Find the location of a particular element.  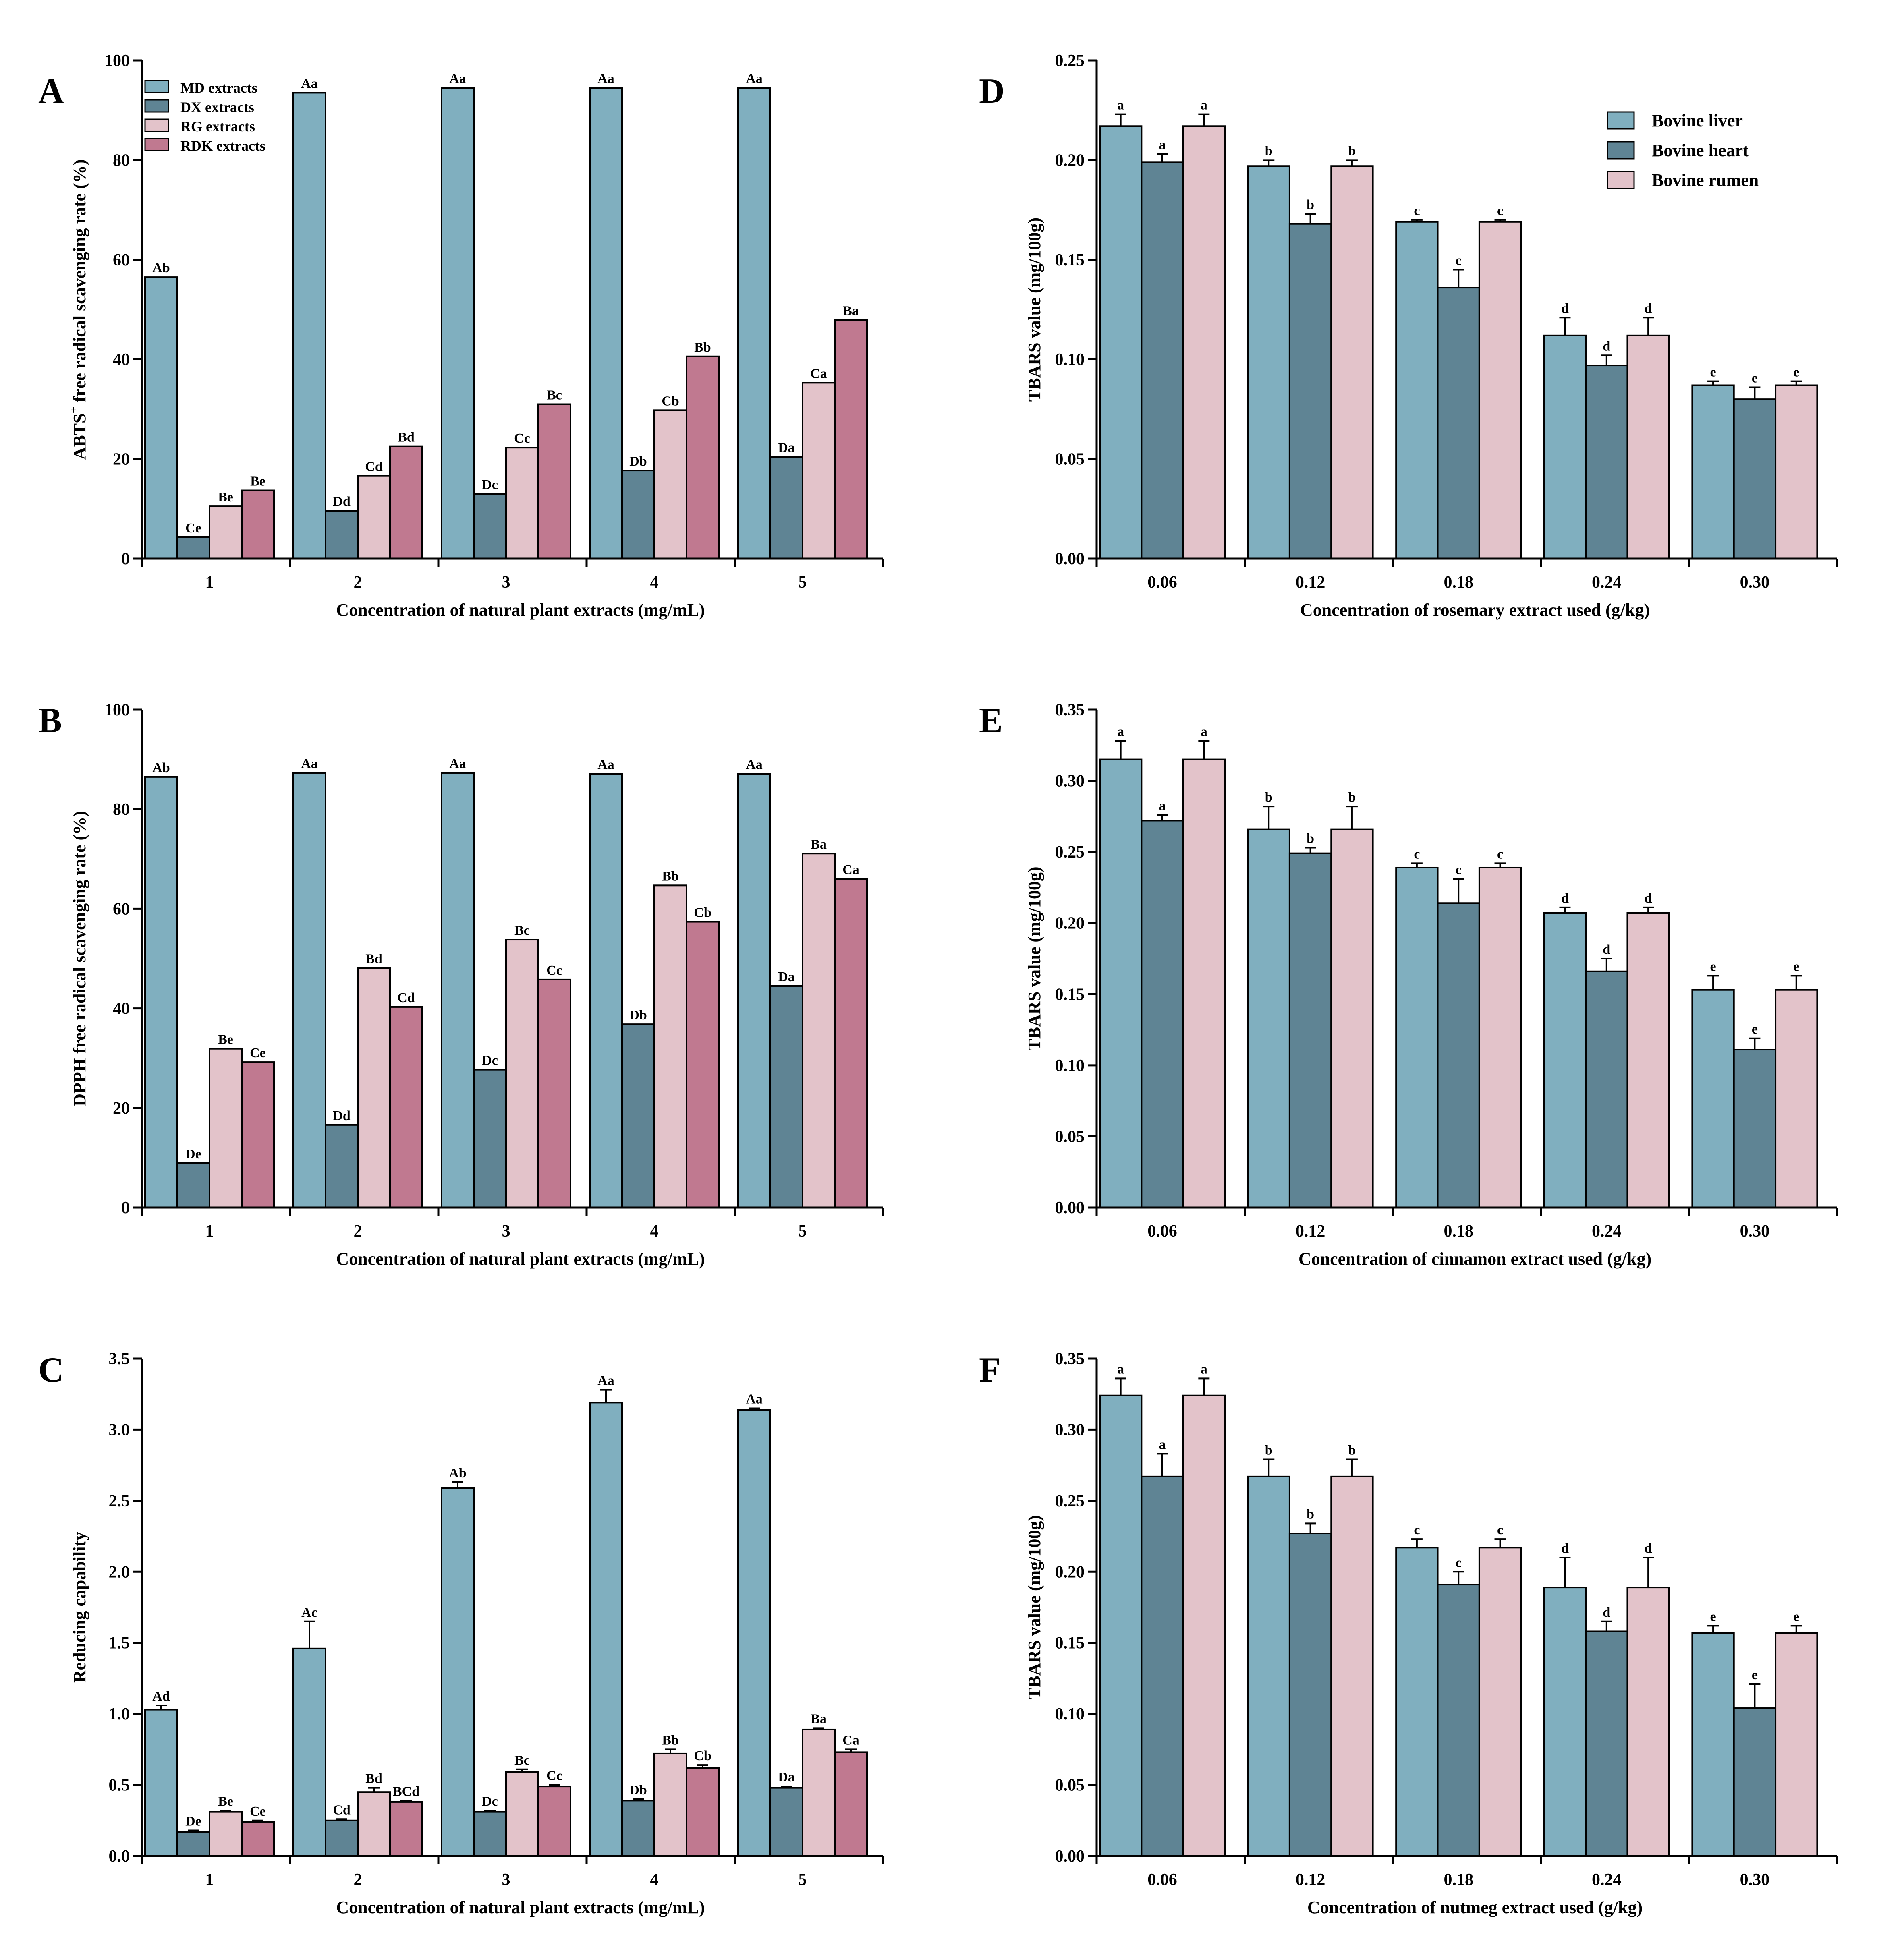

x-tick-label: 2 is located at coordinates (358, 1880).